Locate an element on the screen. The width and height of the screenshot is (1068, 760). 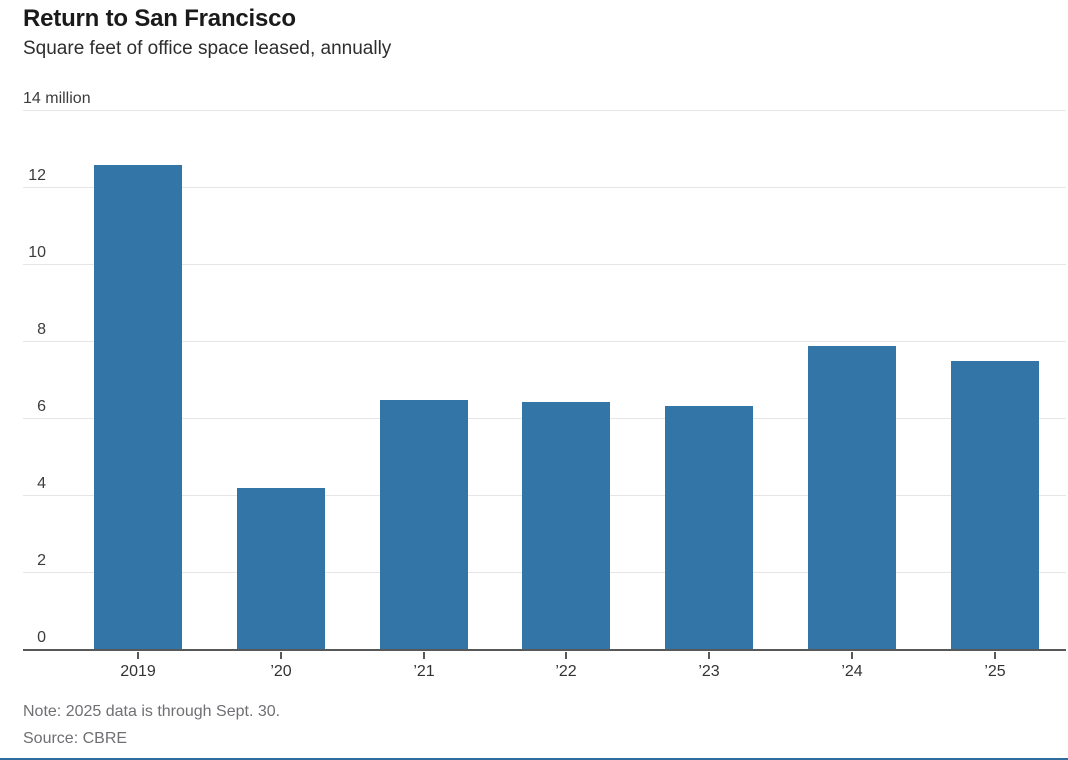
y-axis-label: 8 is located at coordinates (41, 329).